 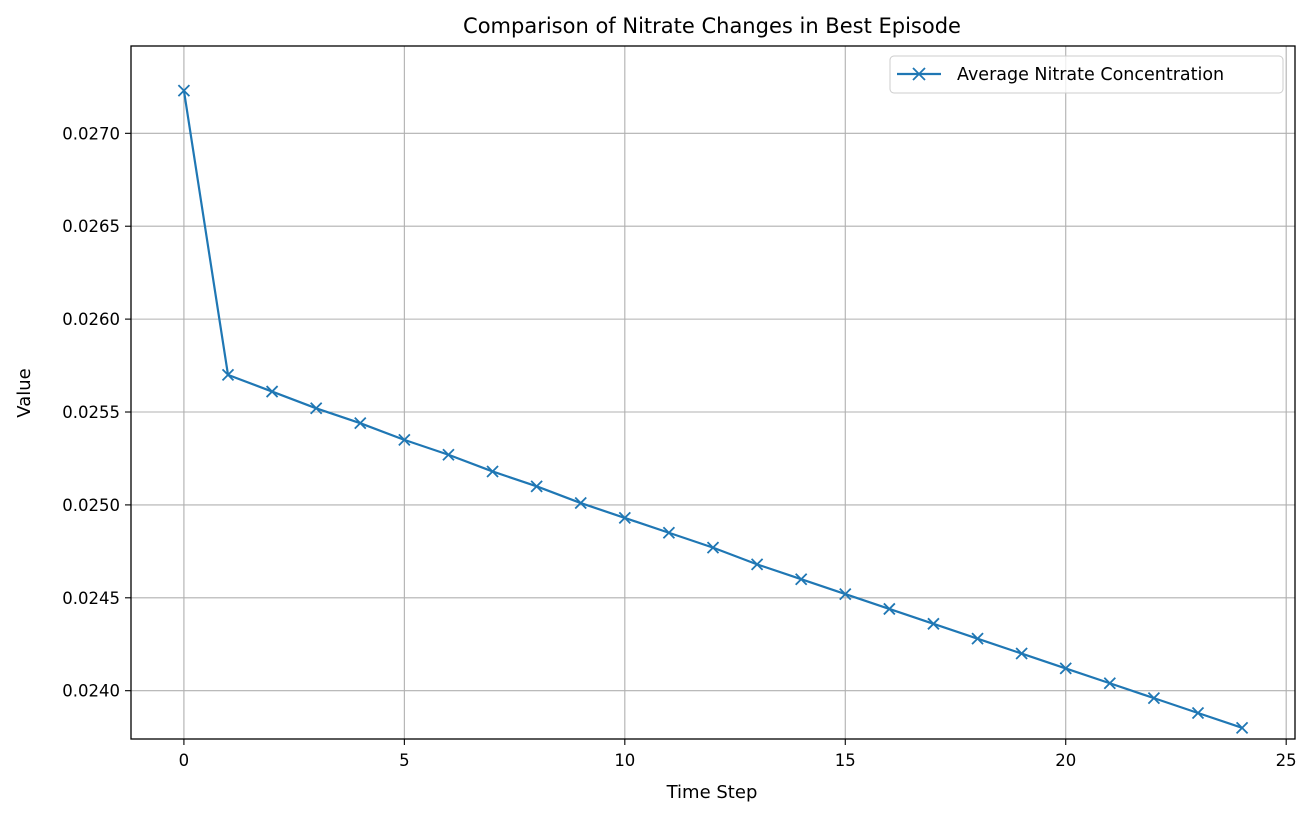 I want to click on y-tick-label: 0.0255, so click(x=91, y=412).